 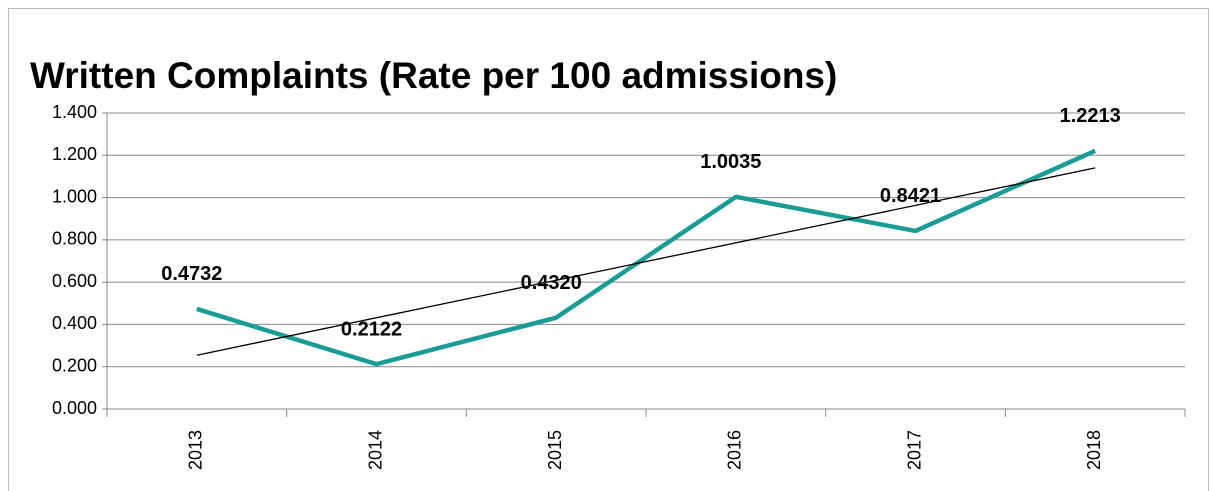 I want to click on value-label: 0.8421, so click(x=910, y=196).